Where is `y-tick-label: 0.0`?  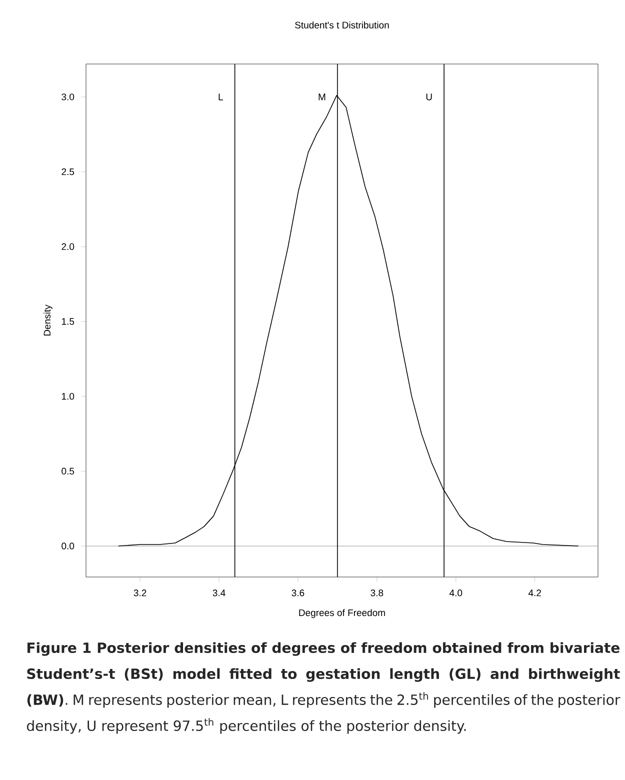 y-tick-label: 0.0 is located at coordinates (68, 546).